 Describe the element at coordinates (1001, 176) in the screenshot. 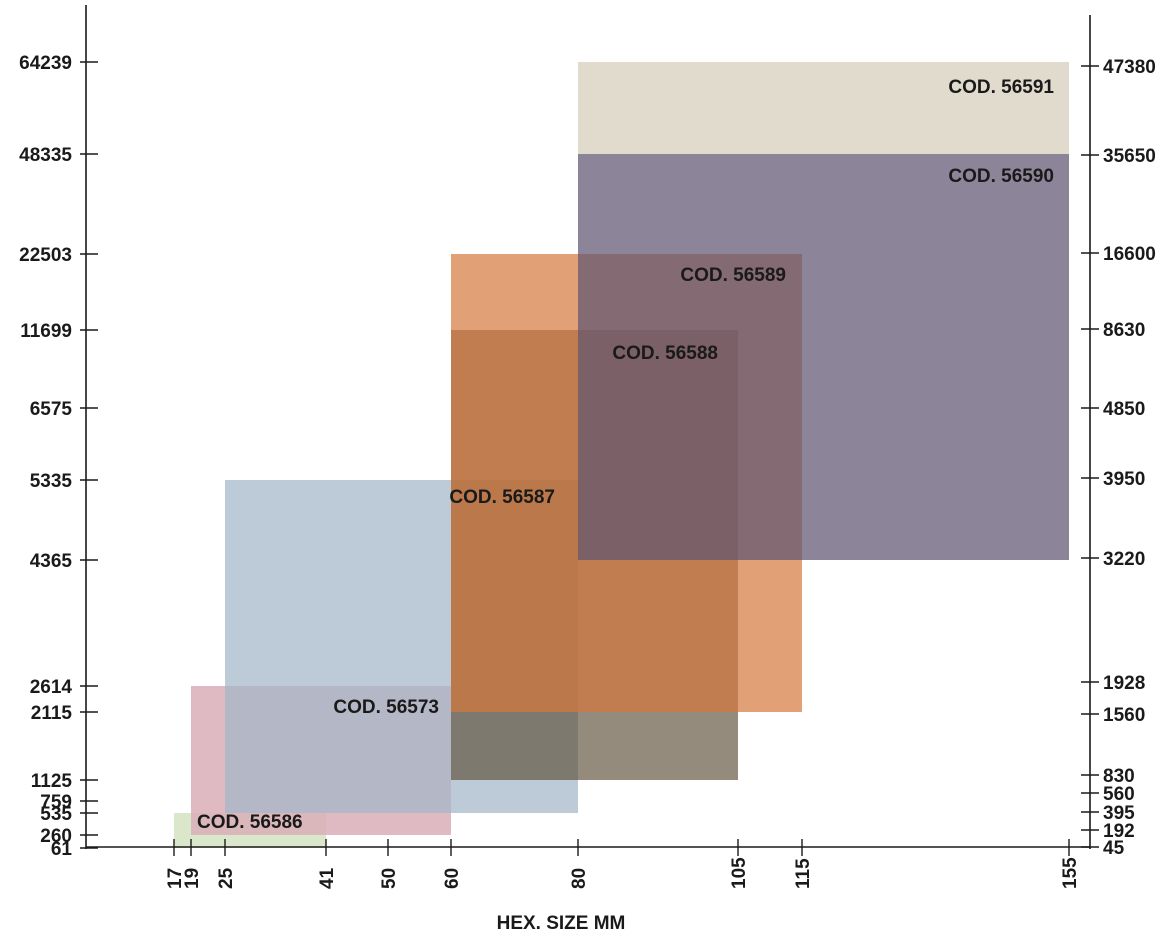

I see `rect-label-cod-56590: COD. 56590` at that location.